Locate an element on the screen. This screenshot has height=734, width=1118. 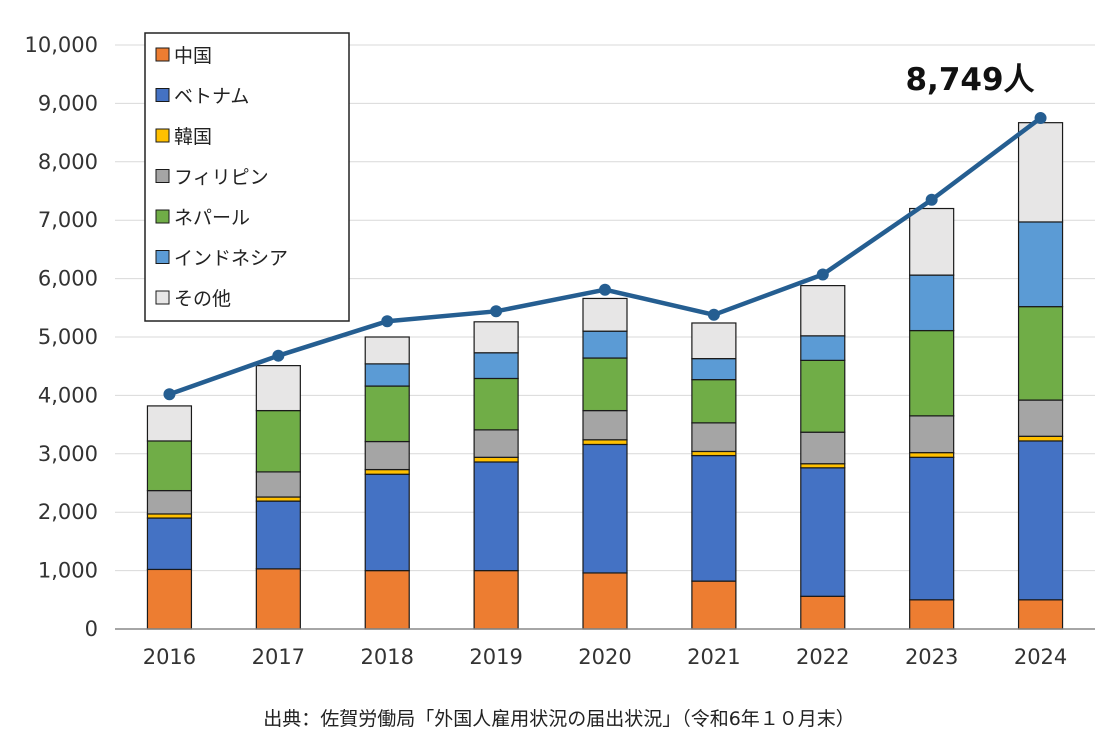
legend-box is located at coordinates (247, 177).